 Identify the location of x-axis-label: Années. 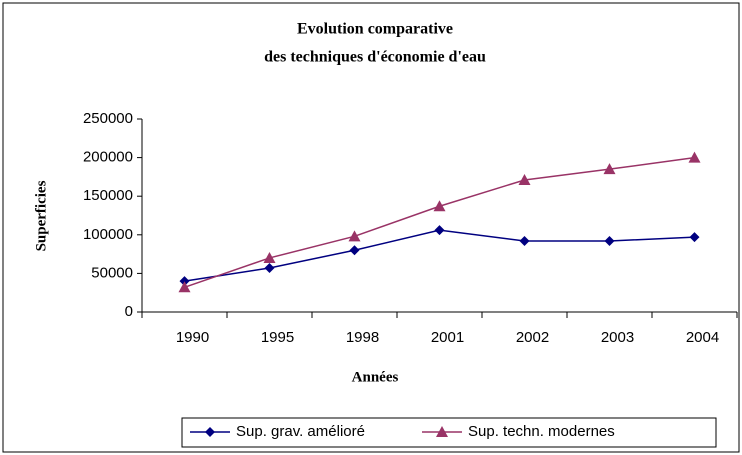
(375, 377).